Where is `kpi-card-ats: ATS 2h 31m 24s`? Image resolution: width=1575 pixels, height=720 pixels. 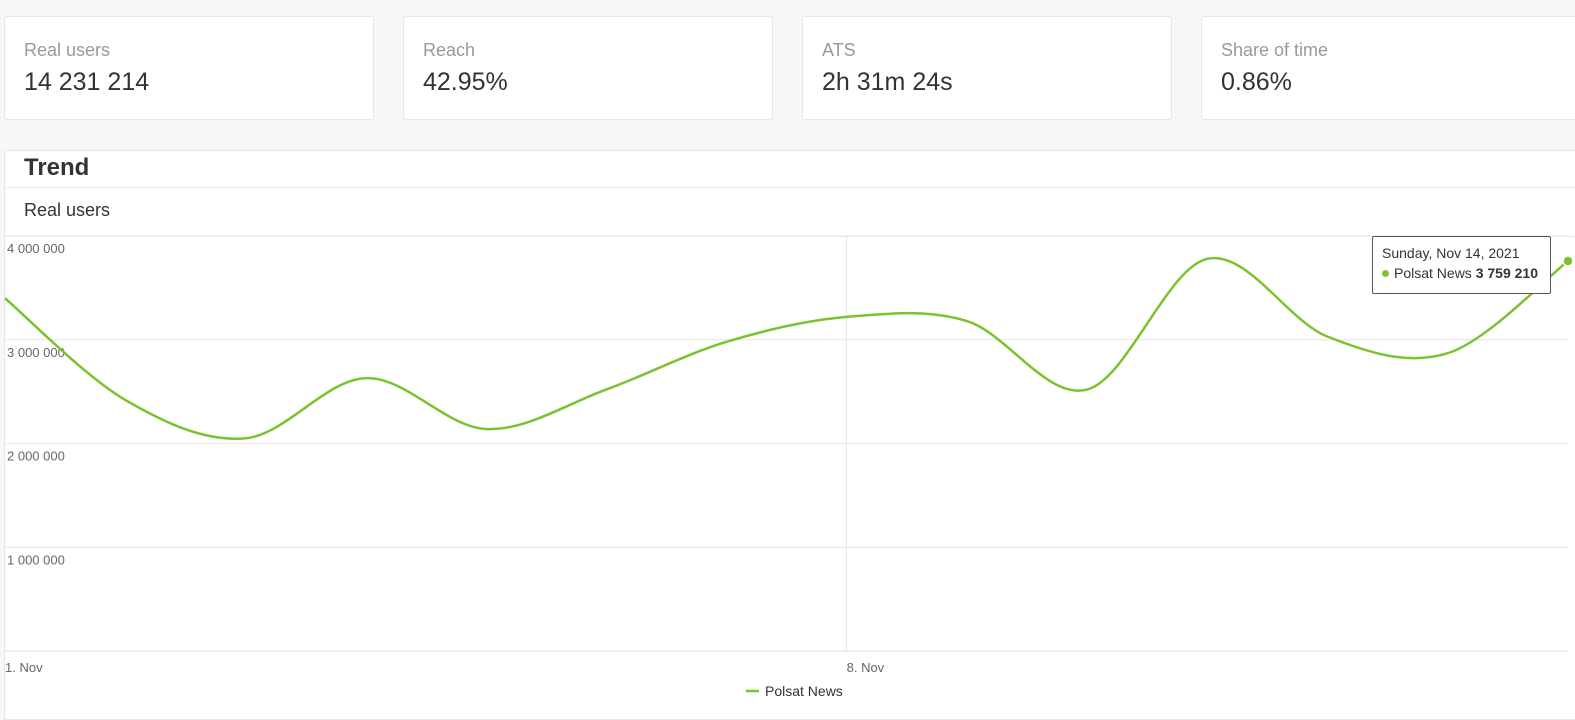 kpi-card-ats: ATS 2h 31m 24s is located at coordinates (987, 68).